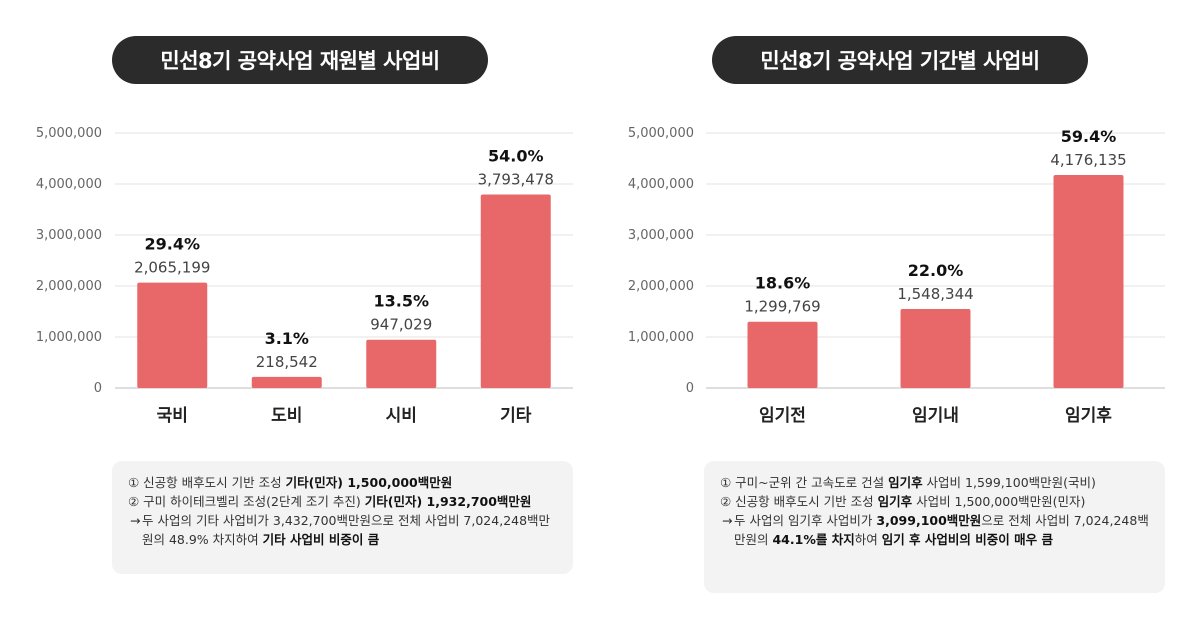  What do you see at coordinates (941, 530) in the screenshot?
I see `note-text: 으로 전체 사업비 7,024,248백만원의` at bounding box center [941, 530].